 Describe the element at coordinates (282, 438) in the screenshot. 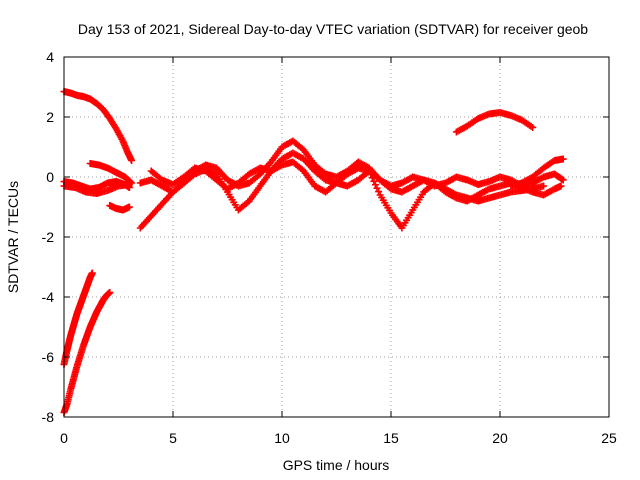

I see `x-tick-label: 10` at that location.